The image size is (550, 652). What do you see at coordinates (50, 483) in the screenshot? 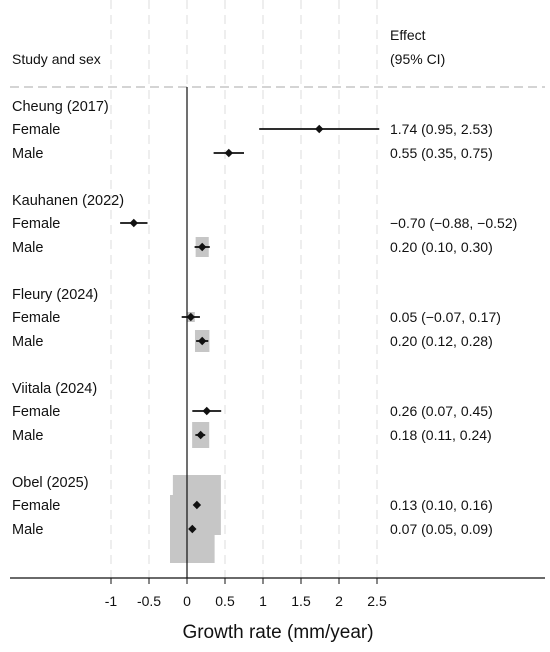
I see `study-title: Obel (2025)` at bounding box center [50, 483].